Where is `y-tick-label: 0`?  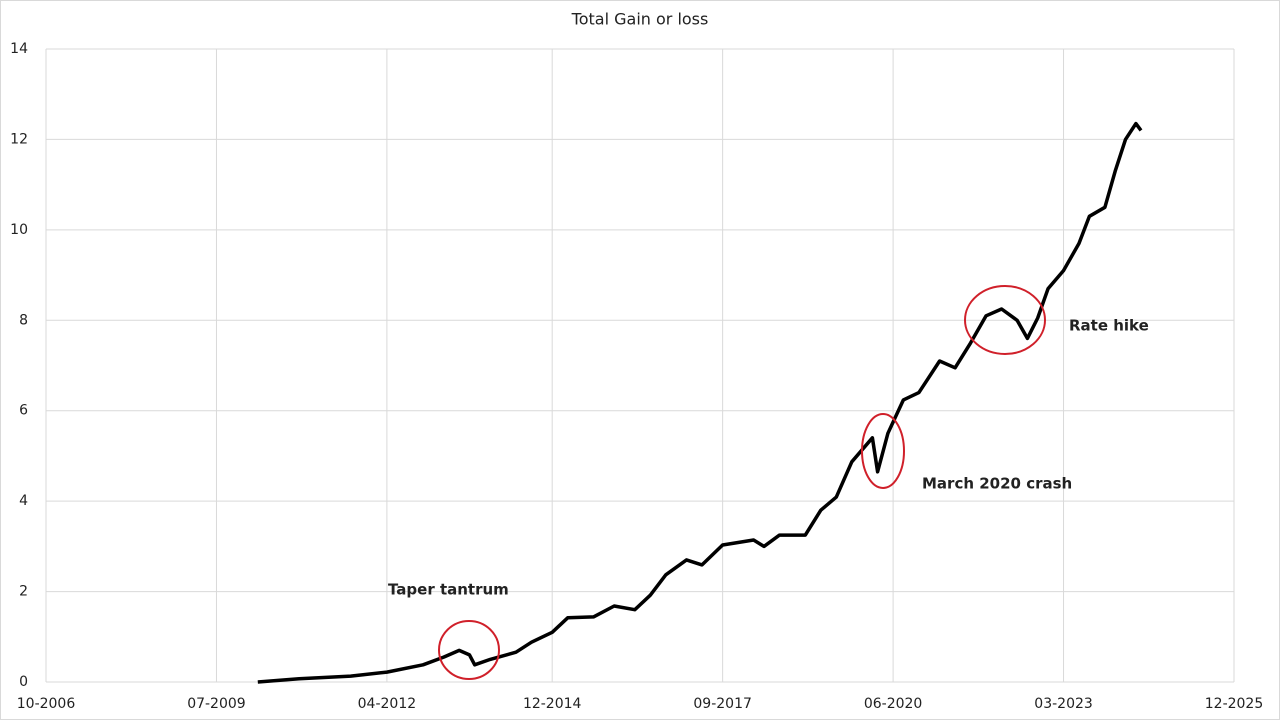
y-tick-label: 0 is located at coordinates (23, 682).